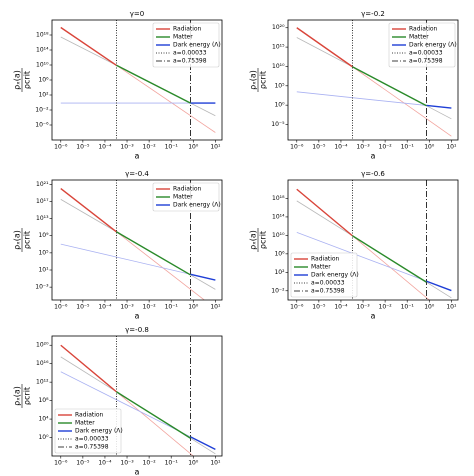  Describe the element at coordinates (43, 400) in the screenshot. I see `y-tick-label: 10⁸` at that location.